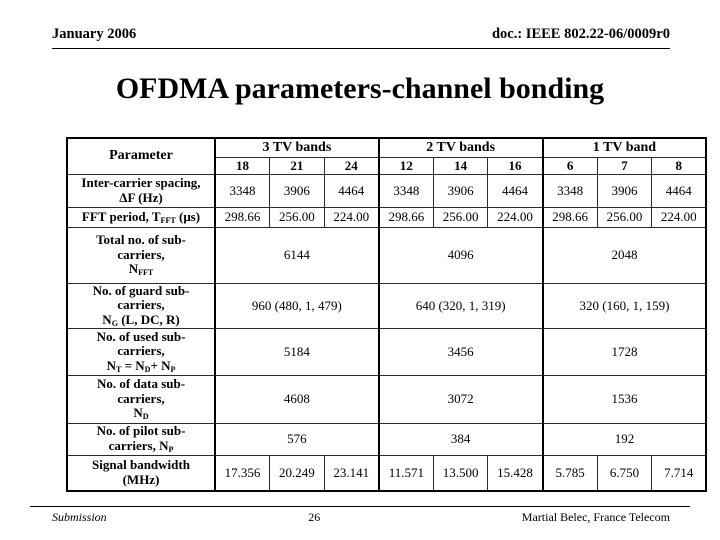 This screenshot has height=540, width=720. What do you see at coordinates (405, 473) in the screenshot?
I see `value-cell: 11.571` at bounding box center [405, 473].